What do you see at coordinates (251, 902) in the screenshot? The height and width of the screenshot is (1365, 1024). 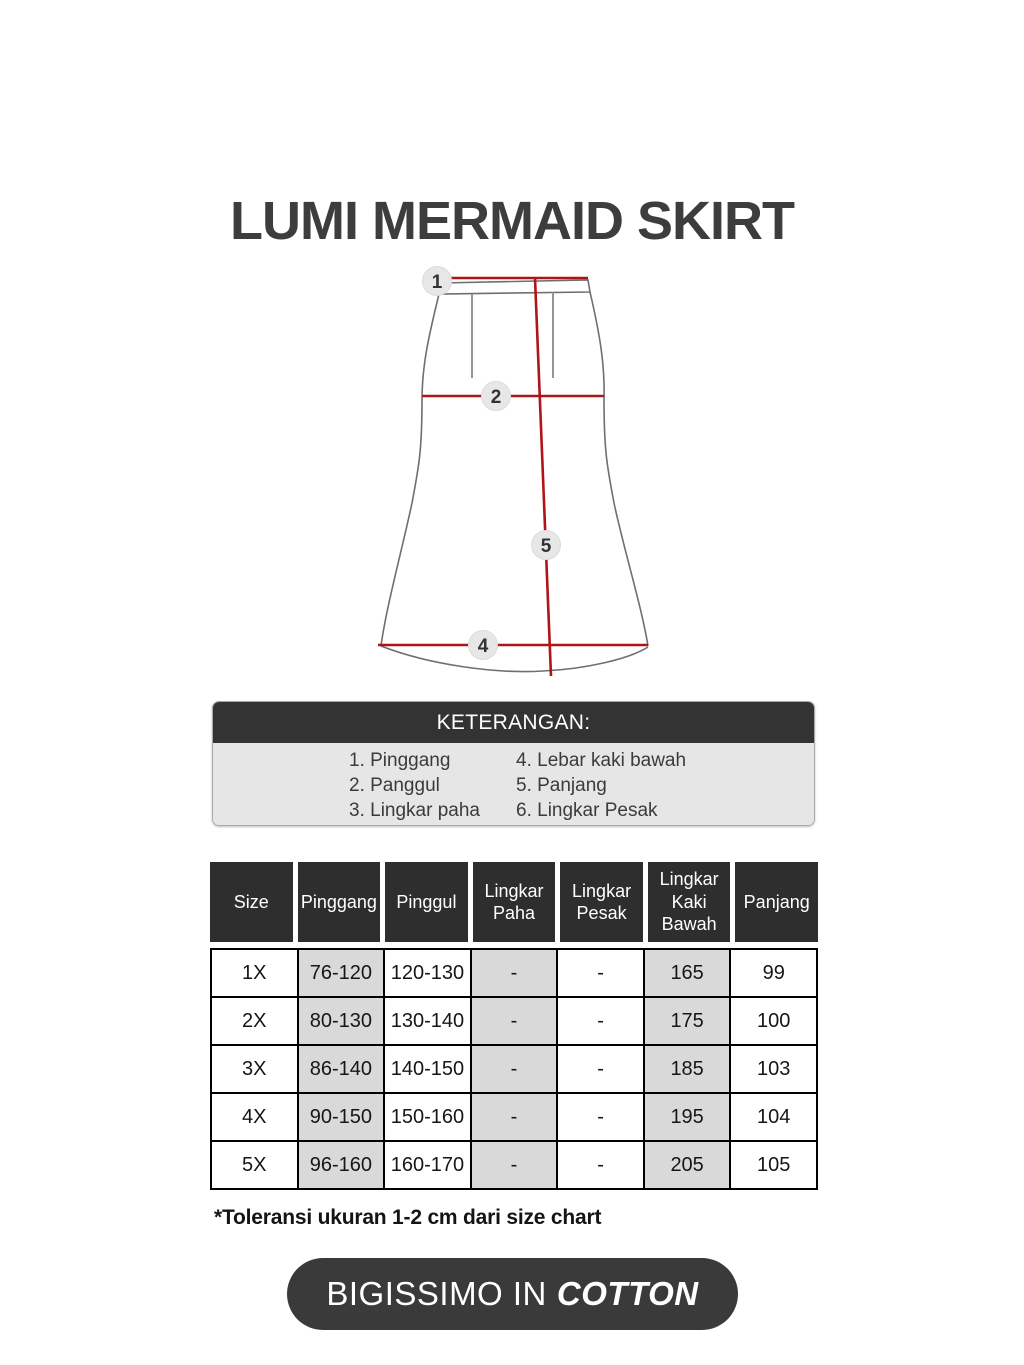 I see `table-header-cell: Size` at bounding box center [251, 902].